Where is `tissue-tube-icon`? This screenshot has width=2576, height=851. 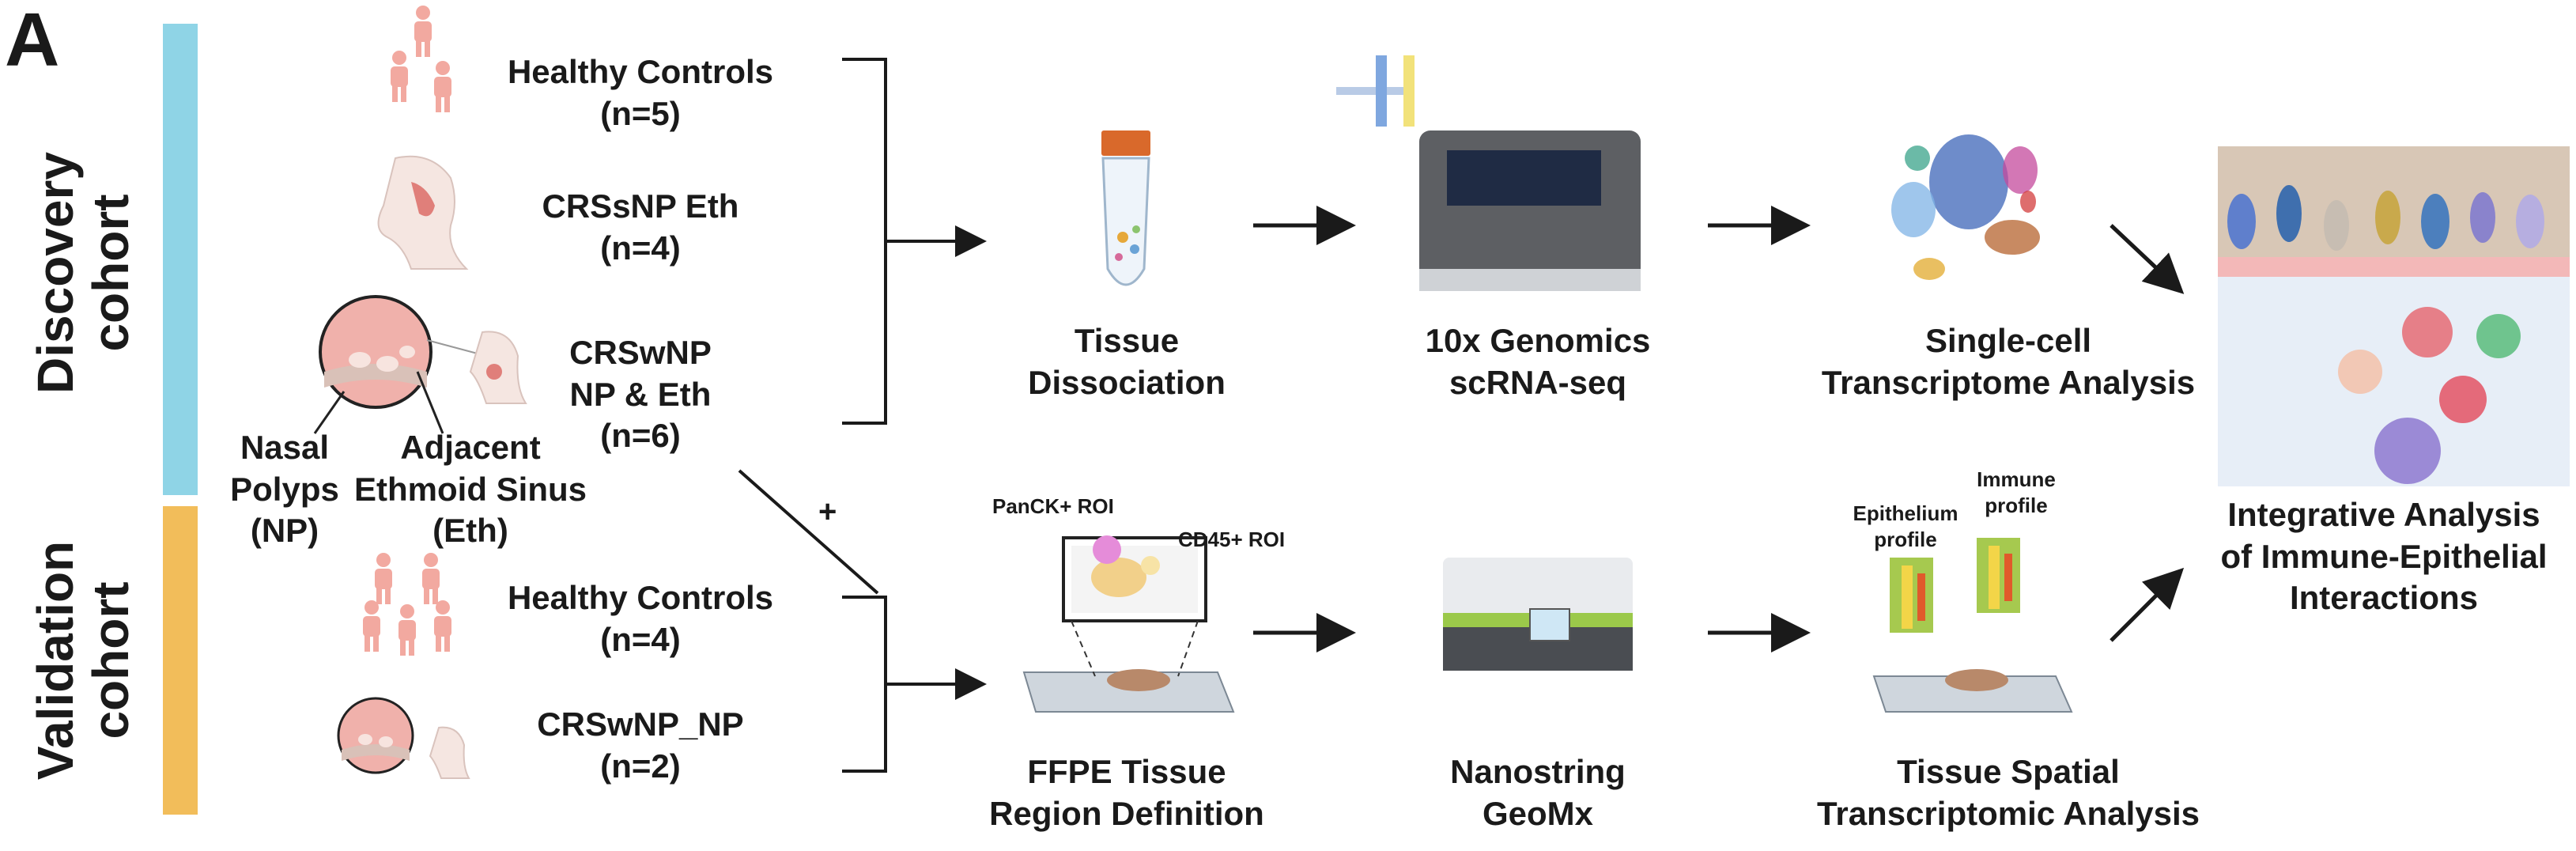 tissue-tube-icon is located at coordinates (1125, 208).